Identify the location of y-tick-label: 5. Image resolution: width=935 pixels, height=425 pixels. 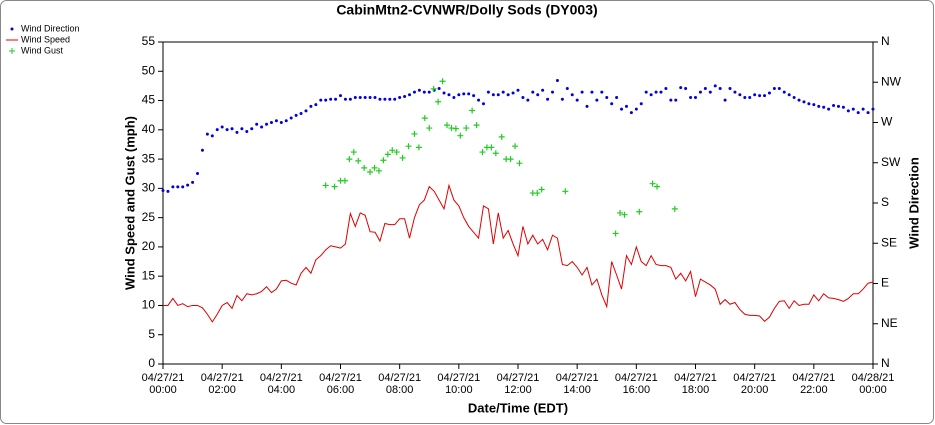
(151, 334).